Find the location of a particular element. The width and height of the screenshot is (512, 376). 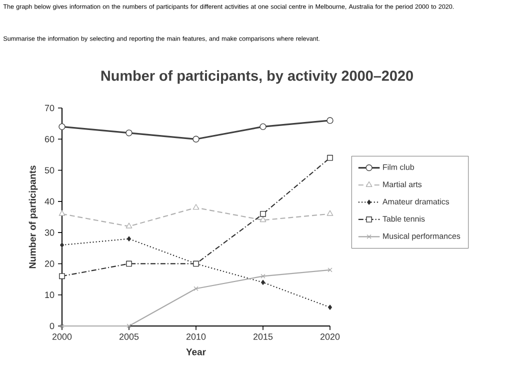

chart-title: Number of participants, by activity 2000–2020 is located at coordinates (257, 77).